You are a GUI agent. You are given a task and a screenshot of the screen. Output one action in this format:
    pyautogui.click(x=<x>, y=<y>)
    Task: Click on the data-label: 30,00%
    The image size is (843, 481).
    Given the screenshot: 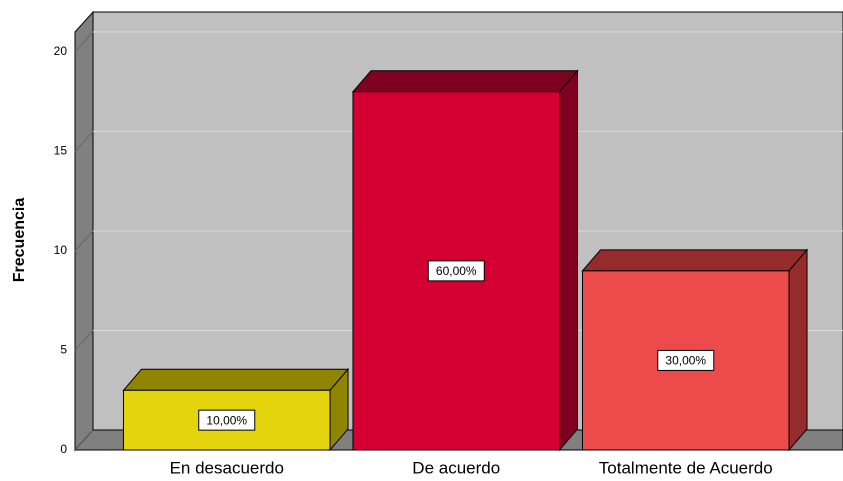 What is the action you would take?
    pyautogui.click(x=685, y=361)
    